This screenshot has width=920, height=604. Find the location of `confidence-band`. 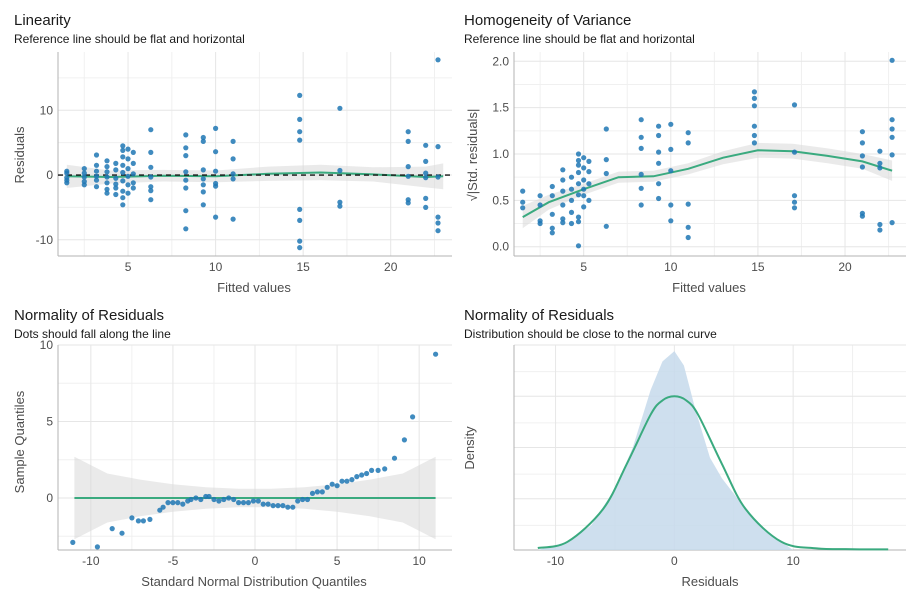

confidence-band is located at coordinates (255, 176).